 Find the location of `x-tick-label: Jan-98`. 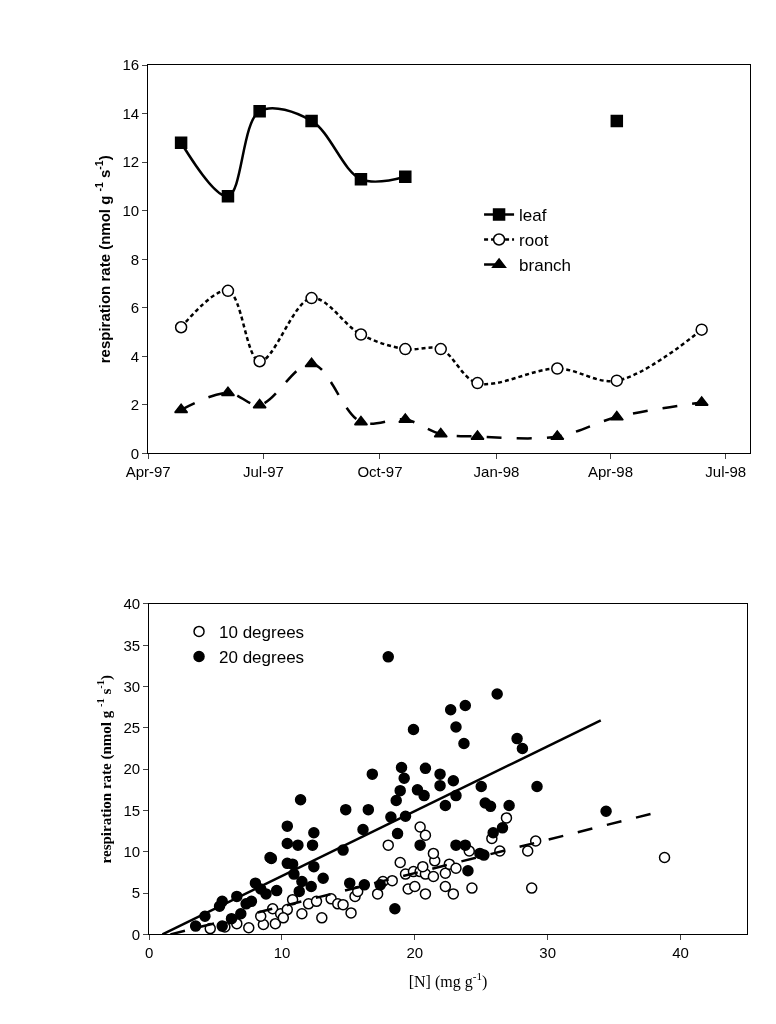

x-tick-label: Jan-98 is located at coordinates (496, 472).